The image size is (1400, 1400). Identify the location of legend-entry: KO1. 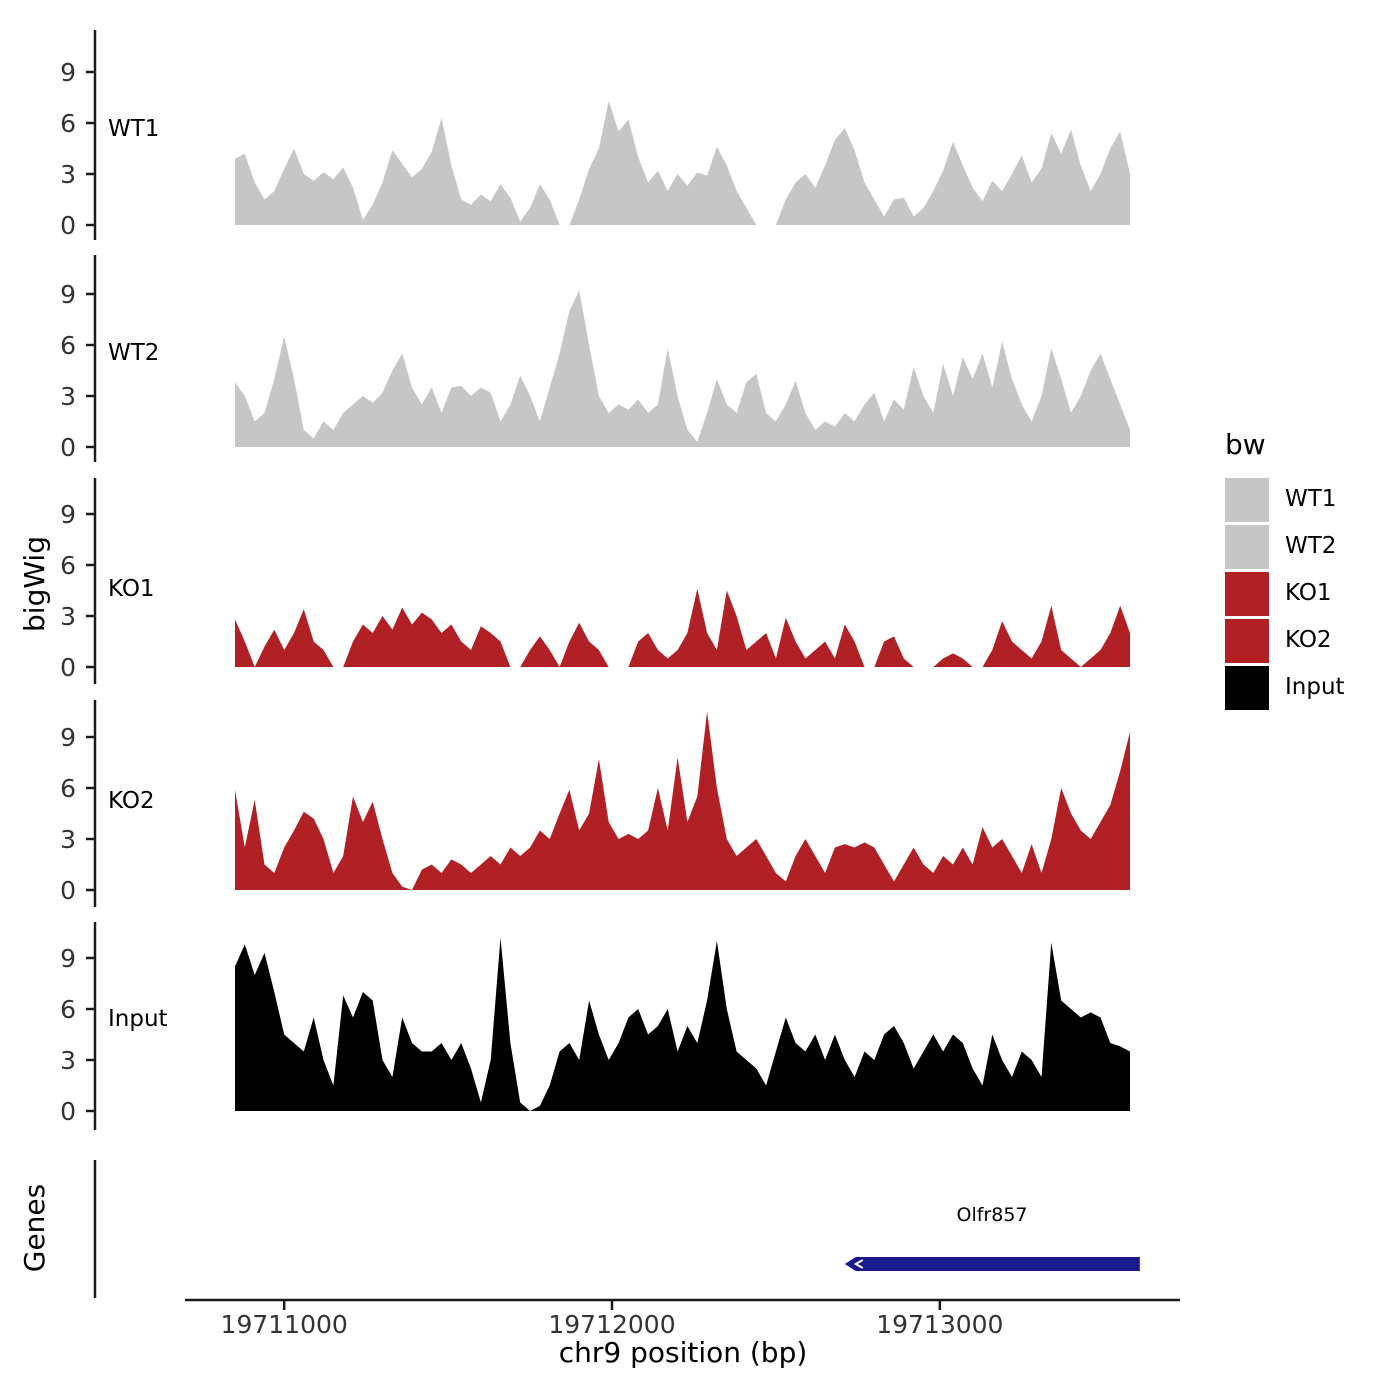
(1285, 593).